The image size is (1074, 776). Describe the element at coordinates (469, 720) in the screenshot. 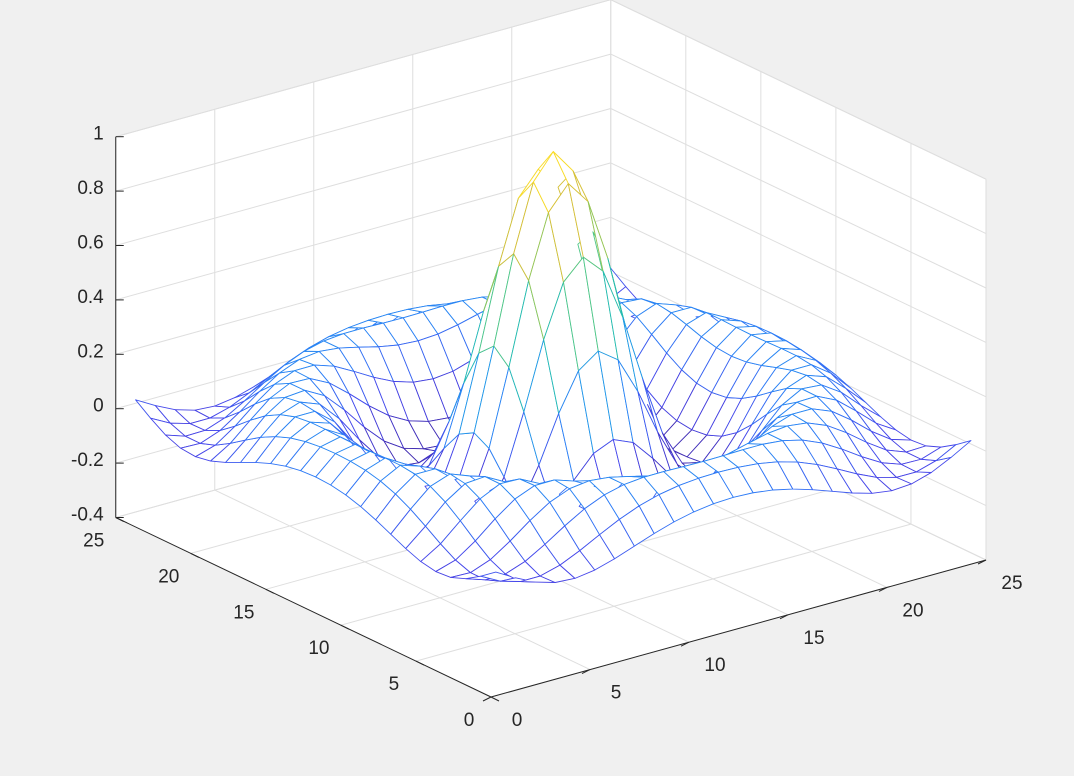

I see `y-tick-label: 0` at that location.